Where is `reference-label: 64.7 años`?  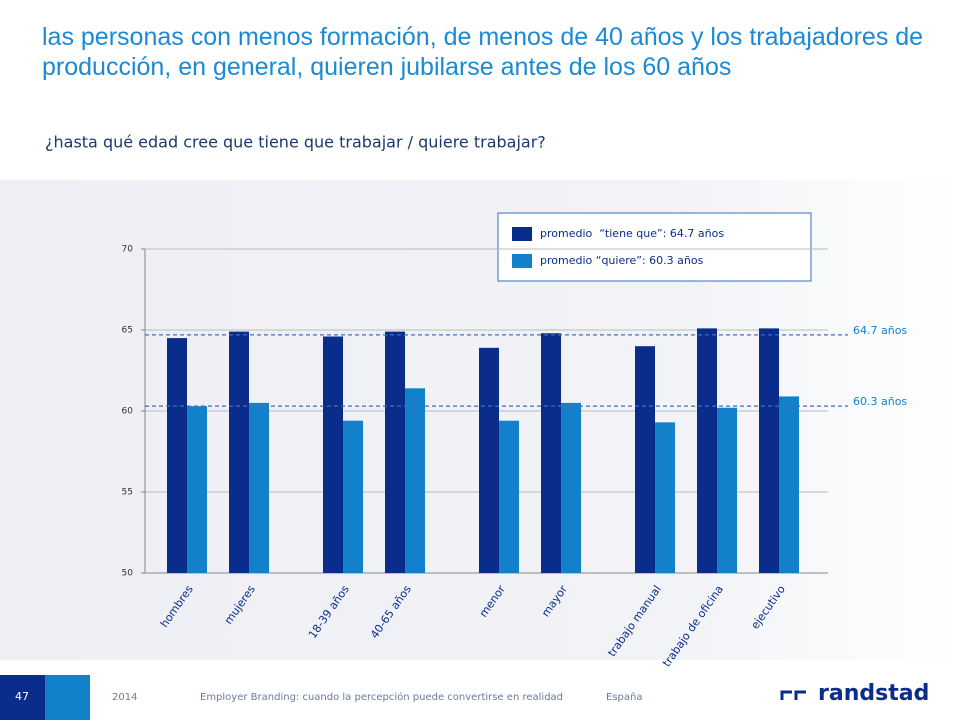
reference-label: 64.7 años is located at coordinates (880, 330).